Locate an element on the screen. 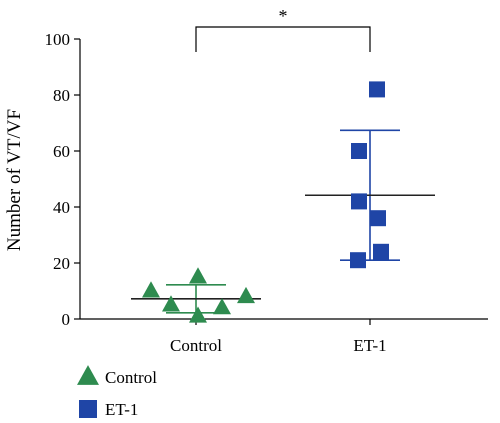  y-tick-label: 60 is located at coordinates (61, 151).